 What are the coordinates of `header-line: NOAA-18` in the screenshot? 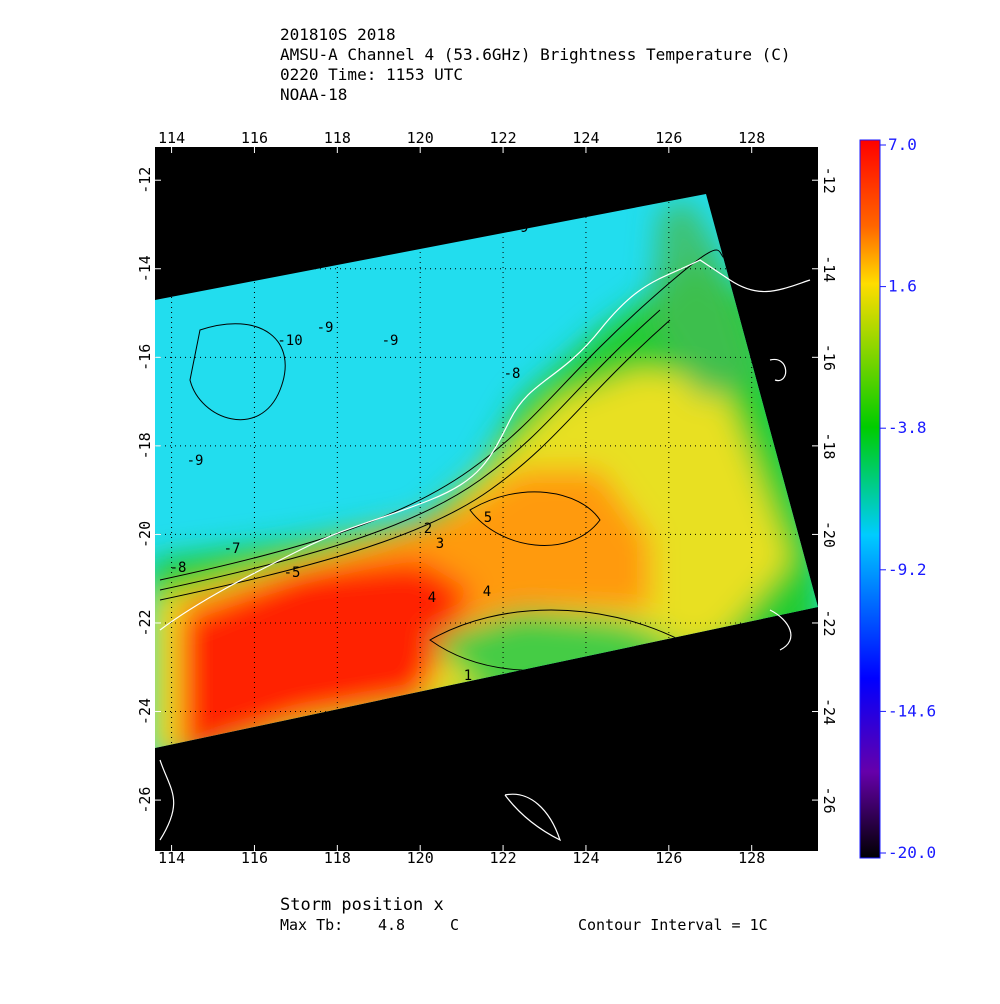 It's located at (313, 94).